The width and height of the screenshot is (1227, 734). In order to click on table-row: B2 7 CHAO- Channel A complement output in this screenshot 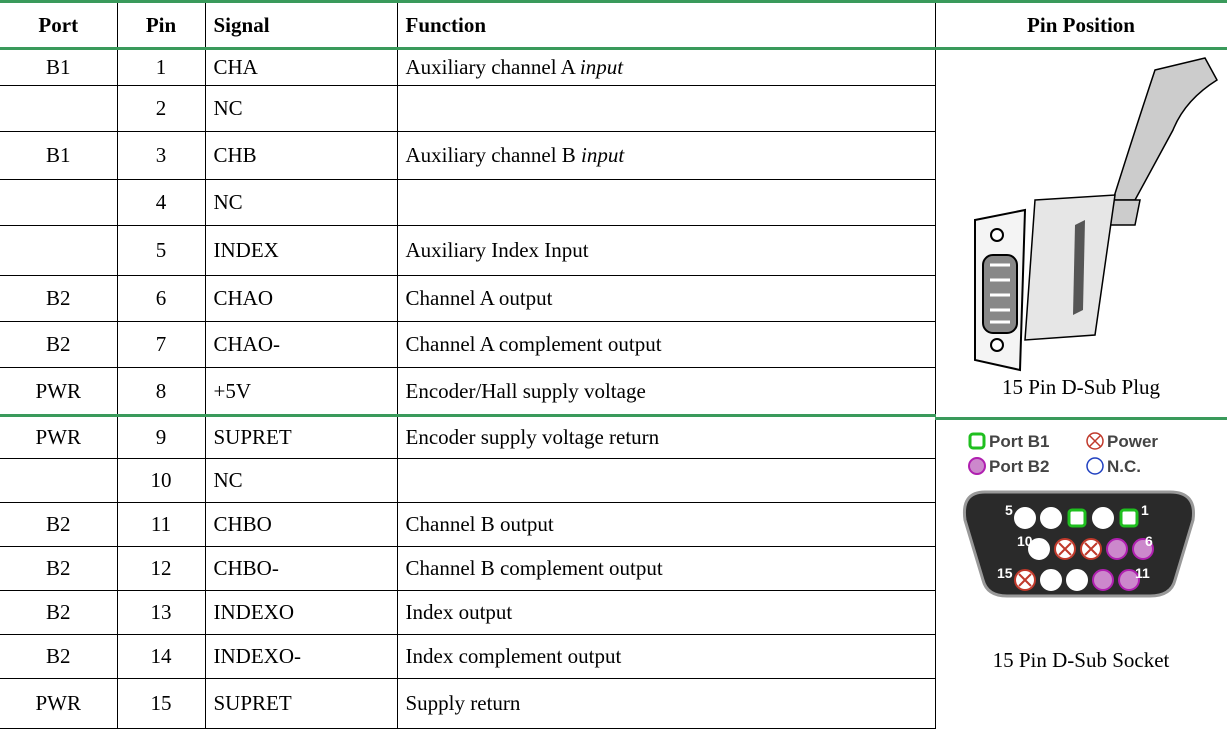, I will do `click(468, 344)`.